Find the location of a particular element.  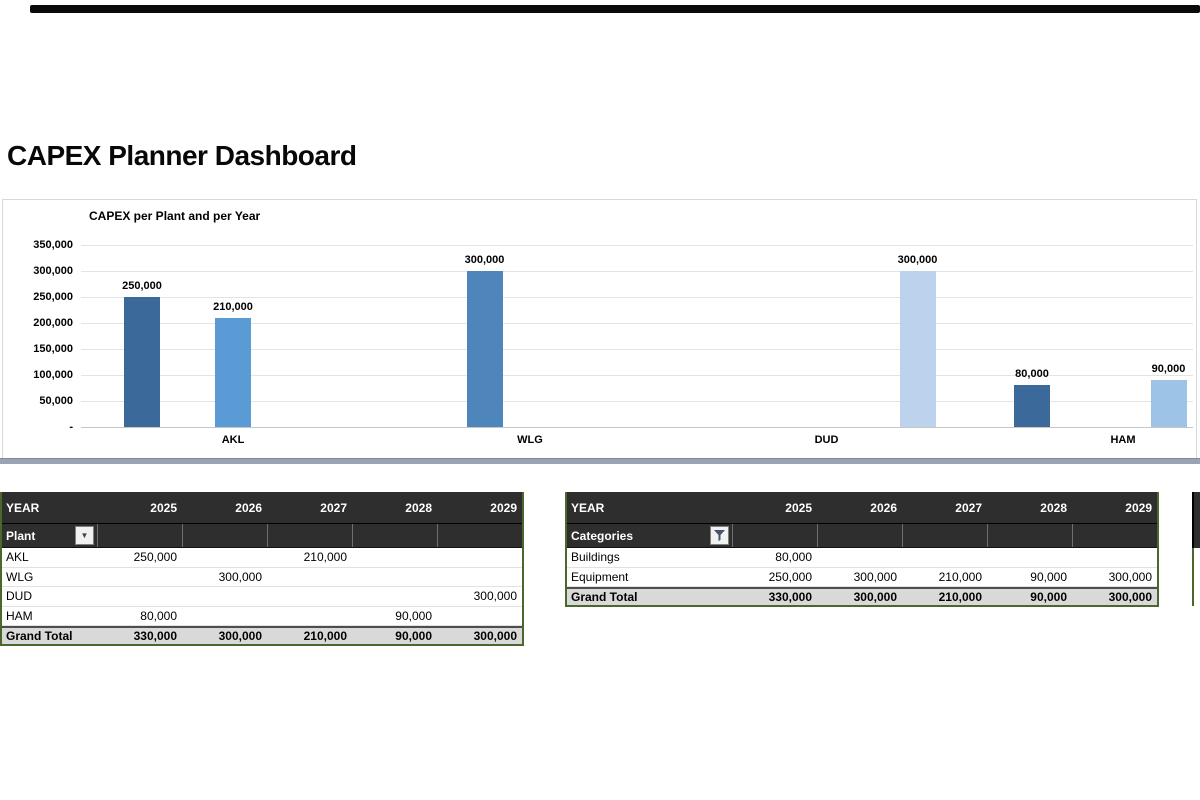

table-row: AKL 250,000 210,000 is located at coordinates (262, 558).